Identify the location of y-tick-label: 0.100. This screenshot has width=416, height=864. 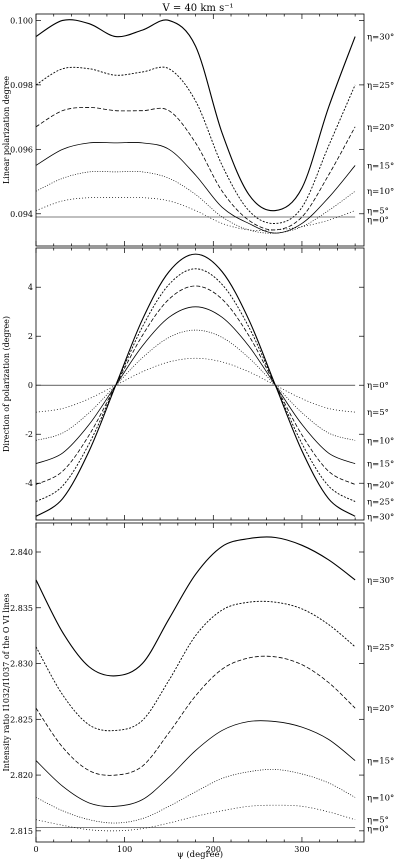
(21, 20).